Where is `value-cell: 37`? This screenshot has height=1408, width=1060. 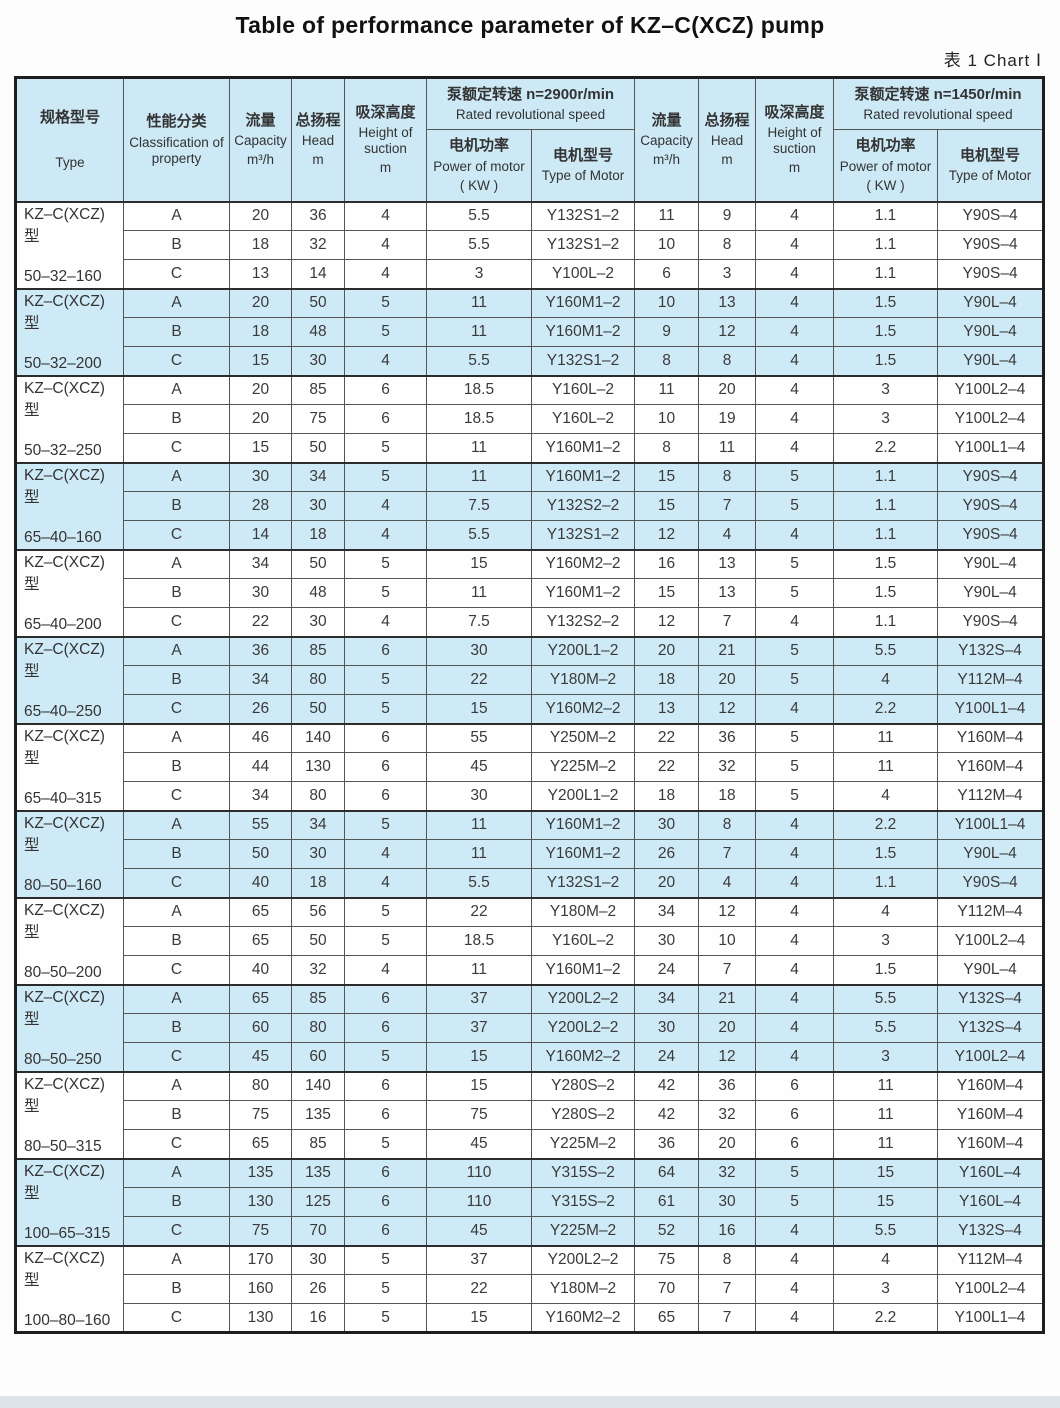
value-cell: 37 is located at coordinates (479, 1028).